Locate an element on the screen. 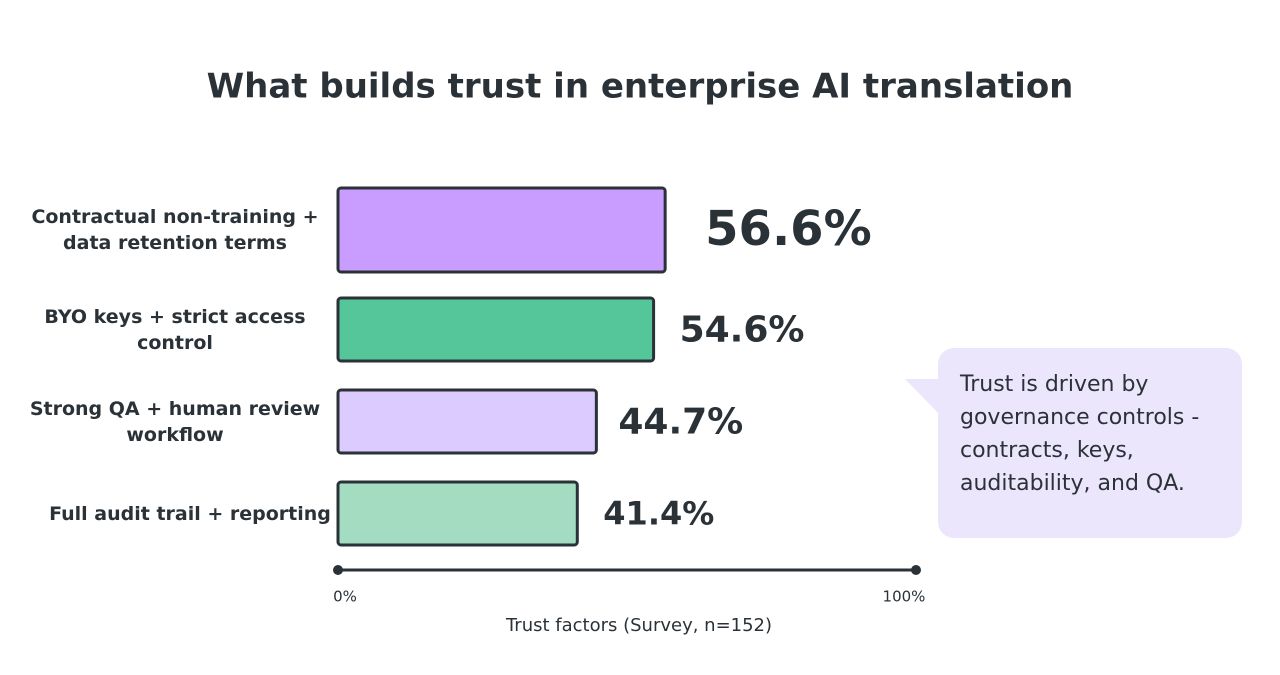 The height and width of the screenshot is (675, 1280). value-label: 54.6% is located at coordinates (742, 330).